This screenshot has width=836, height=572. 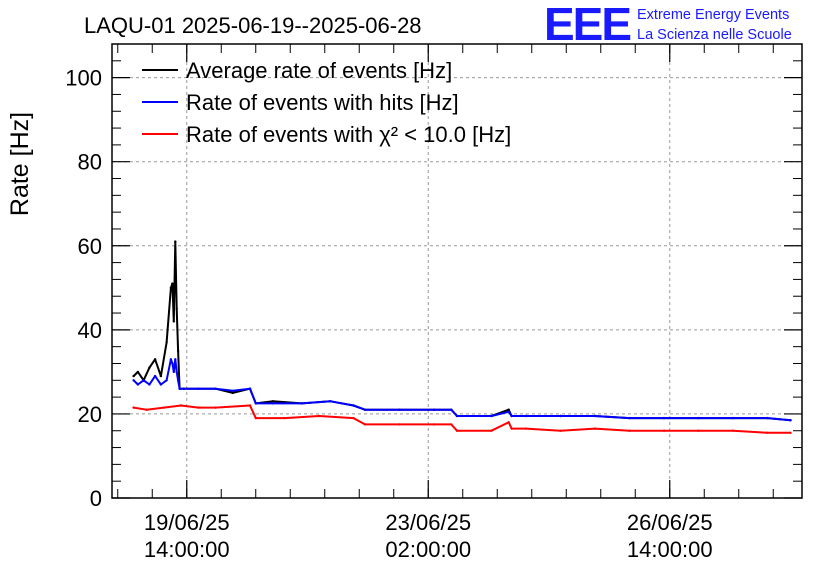 What do you see at coordinates (428, 522) in the screenshot?
I see `x-tick-label-date: 23/06/25` at bounding box center [428, 522].